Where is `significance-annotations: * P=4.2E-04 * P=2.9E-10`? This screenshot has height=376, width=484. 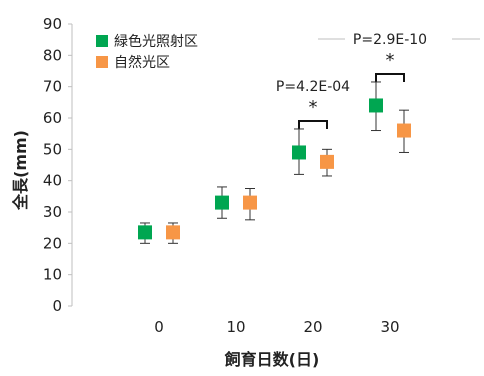 significance-annotations: * P=4.2E-04 * P=2.9E-10 is located at coordinates (378, 80).